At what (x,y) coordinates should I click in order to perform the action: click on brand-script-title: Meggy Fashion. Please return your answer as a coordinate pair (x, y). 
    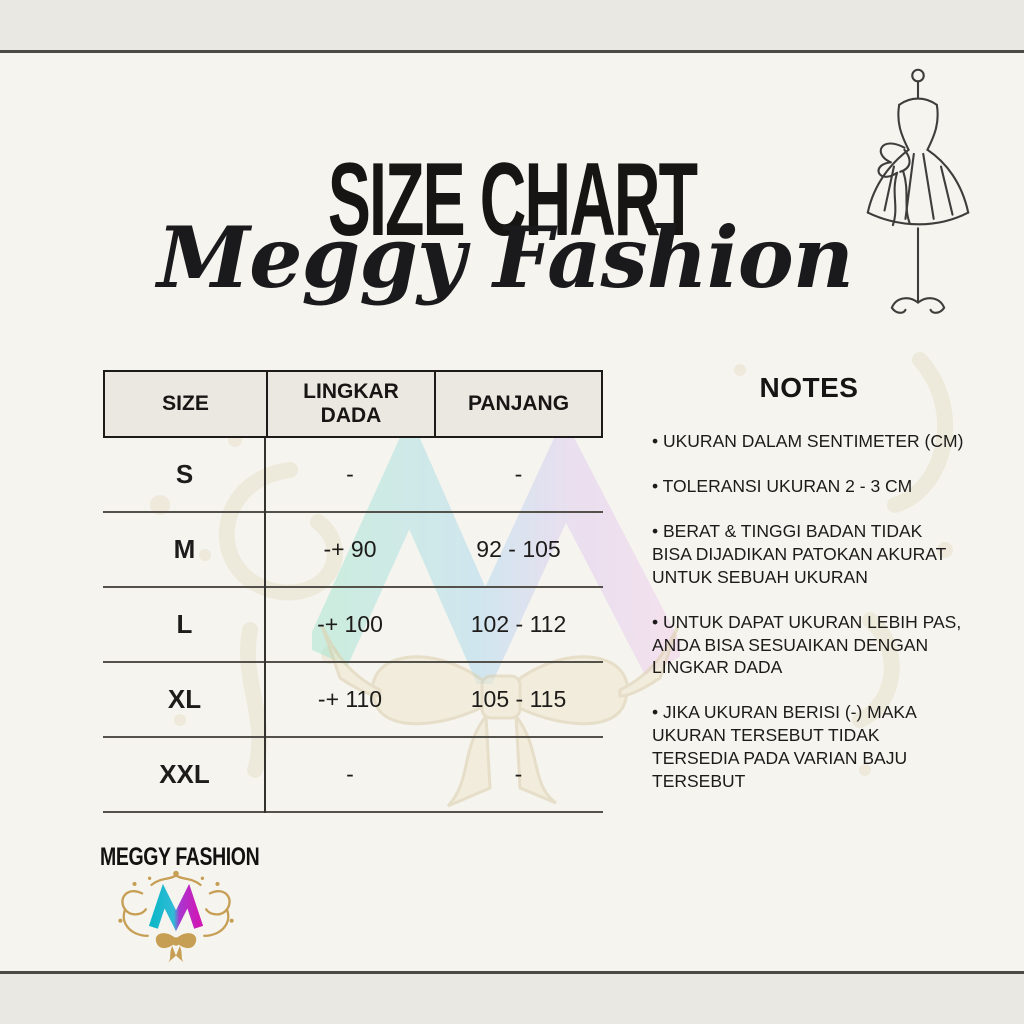
    Looking at the image, I should click on (505, 257).